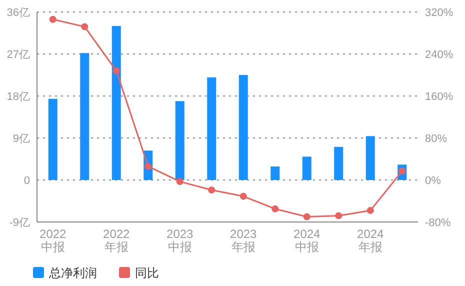  What do you see at coordinates (18, 13) in the screenshot?
I see `y-tick-label: 36亿` at bounding box center [18, 13].